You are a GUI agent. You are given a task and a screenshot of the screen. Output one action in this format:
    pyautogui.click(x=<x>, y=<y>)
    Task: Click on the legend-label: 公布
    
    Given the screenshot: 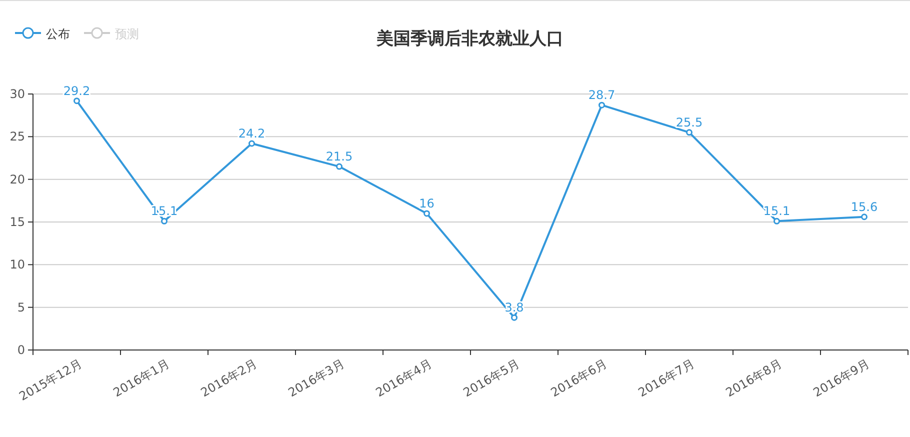 What is the action you would take?
    pyautogui.click(x=58, y=34)
    